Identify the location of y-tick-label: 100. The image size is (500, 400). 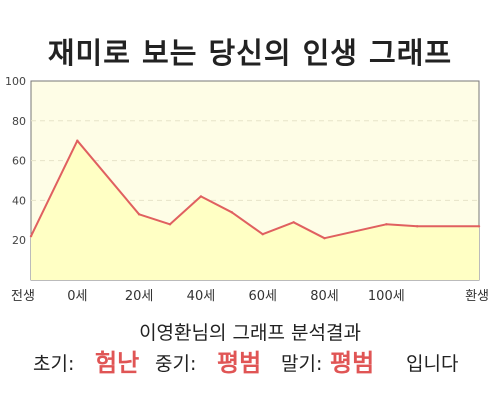
(15, 81).